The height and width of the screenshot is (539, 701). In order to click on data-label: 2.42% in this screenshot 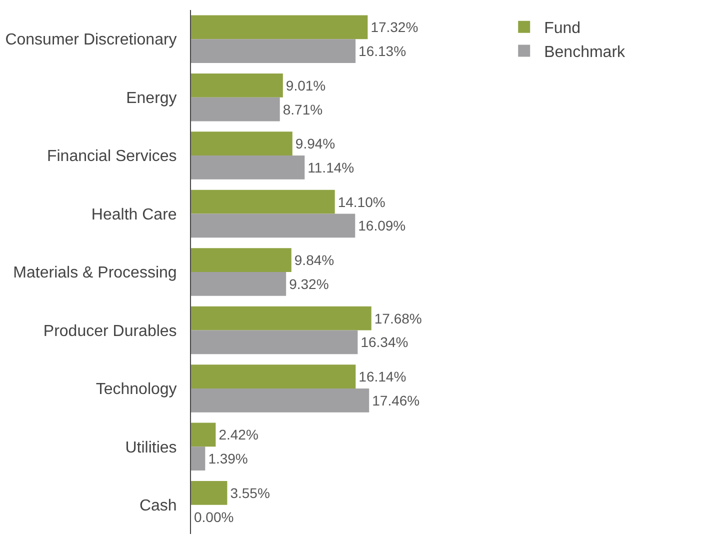, I will do `click(238, 434)`.